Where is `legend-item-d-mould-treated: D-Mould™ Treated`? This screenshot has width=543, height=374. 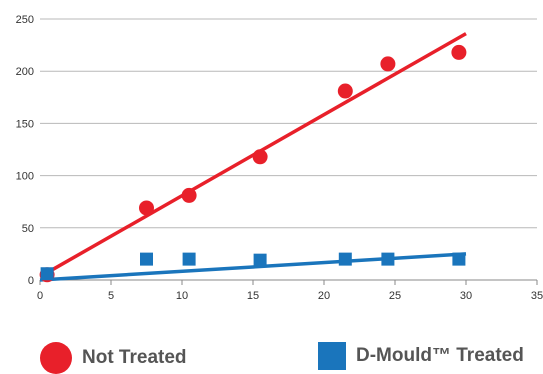
legend-item-d-mould-treated: D-Mould™ Treated is located at coordinates (421, 356).